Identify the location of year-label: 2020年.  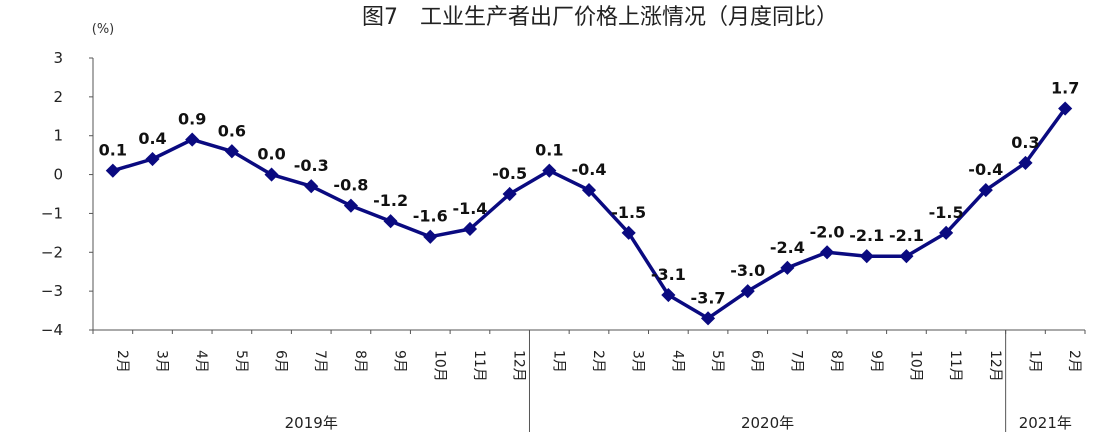
(767, 423).